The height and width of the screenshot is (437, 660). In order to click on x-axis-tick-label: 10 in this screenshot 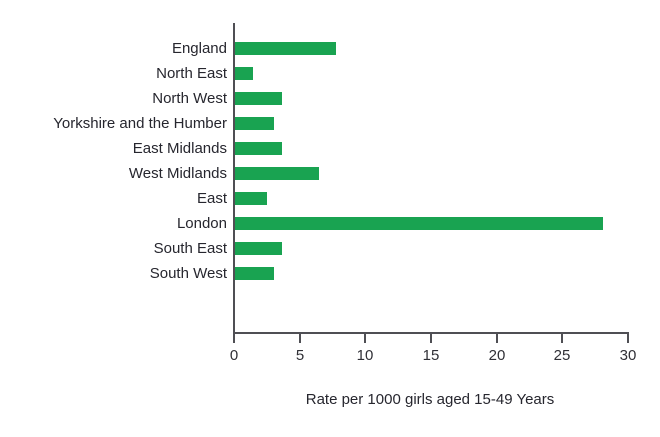, I will do `click(365, 355)`.